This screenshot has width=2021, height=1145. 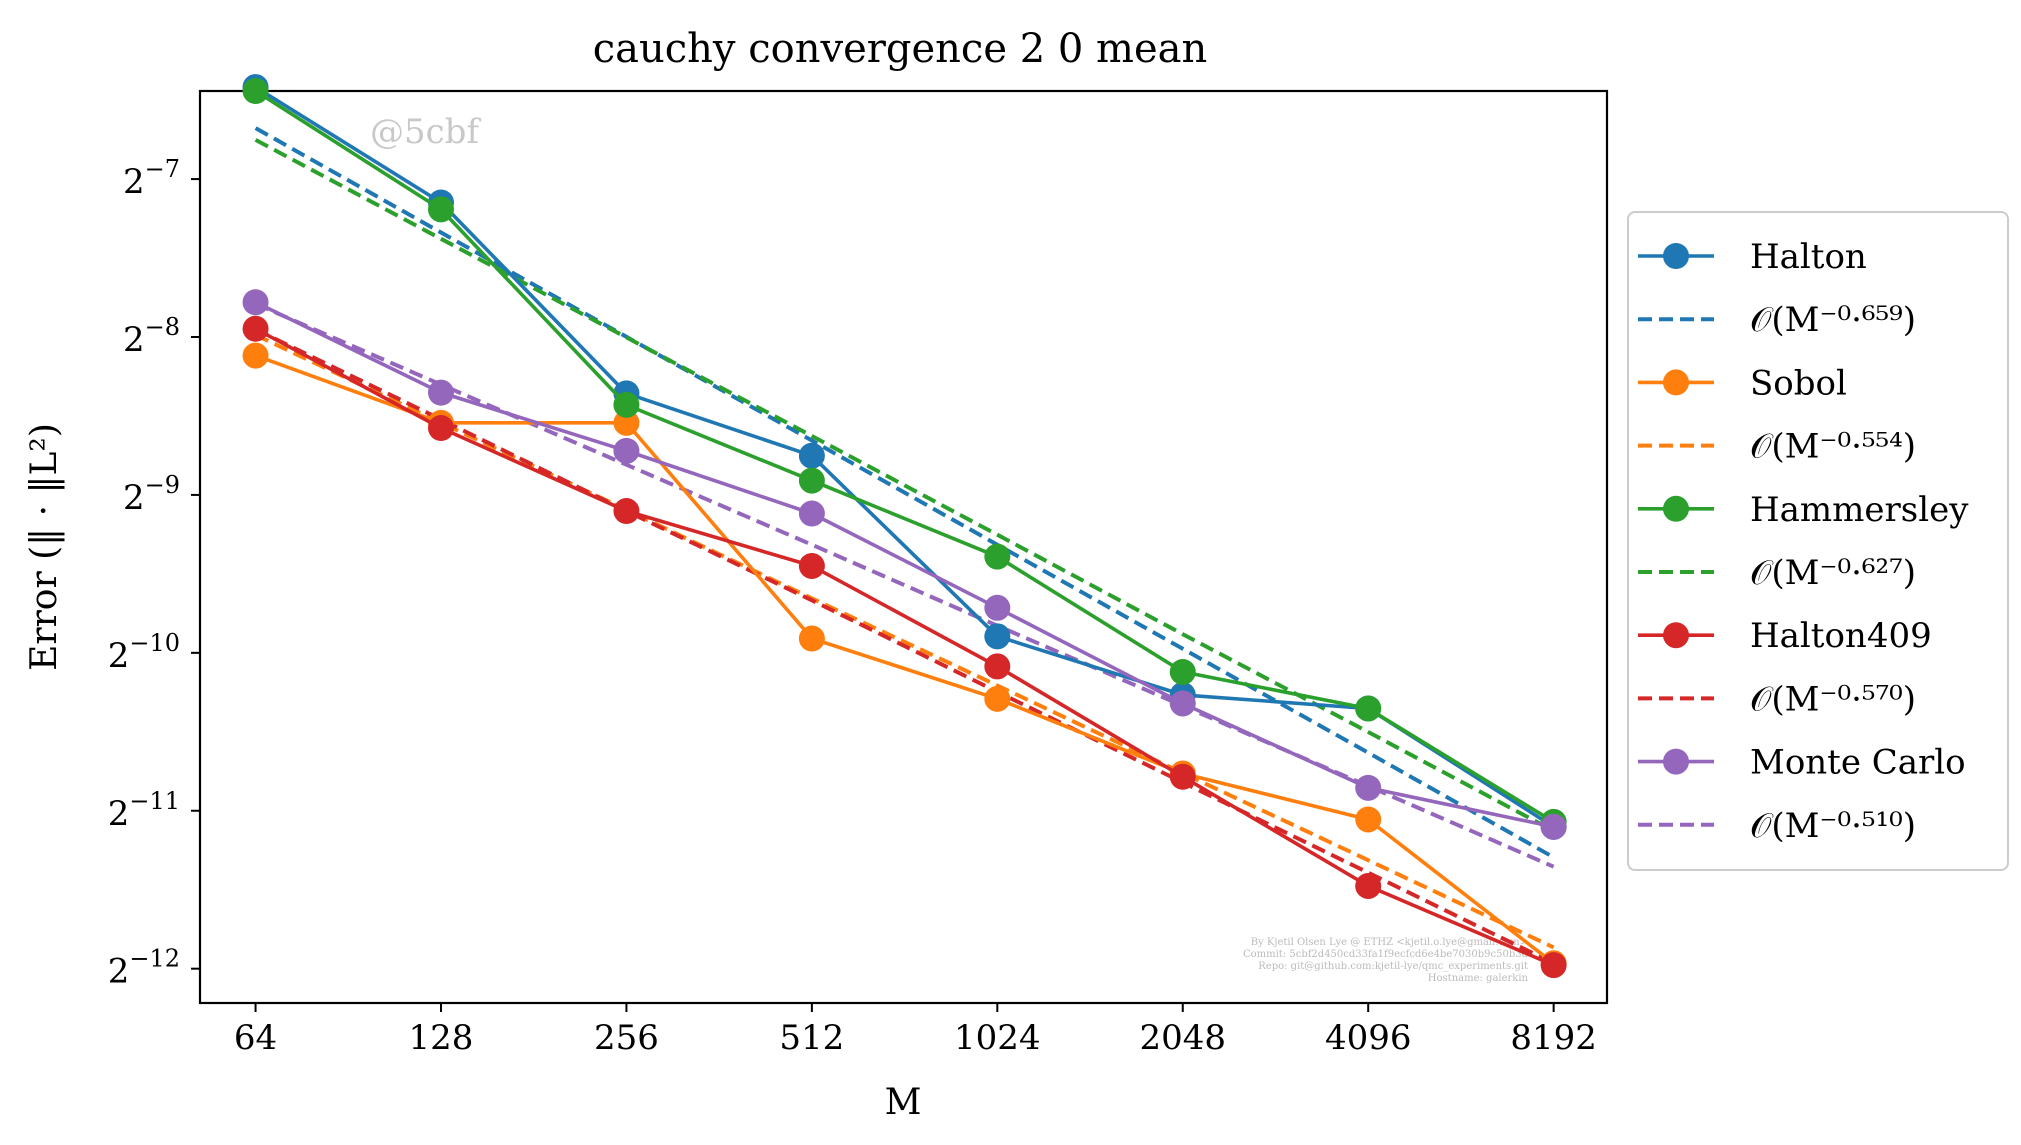 What do you see at coordinates (997, 1038) in the screenshot?
I see `x-tick-label: 1024` at bounding box center [997, 1038].